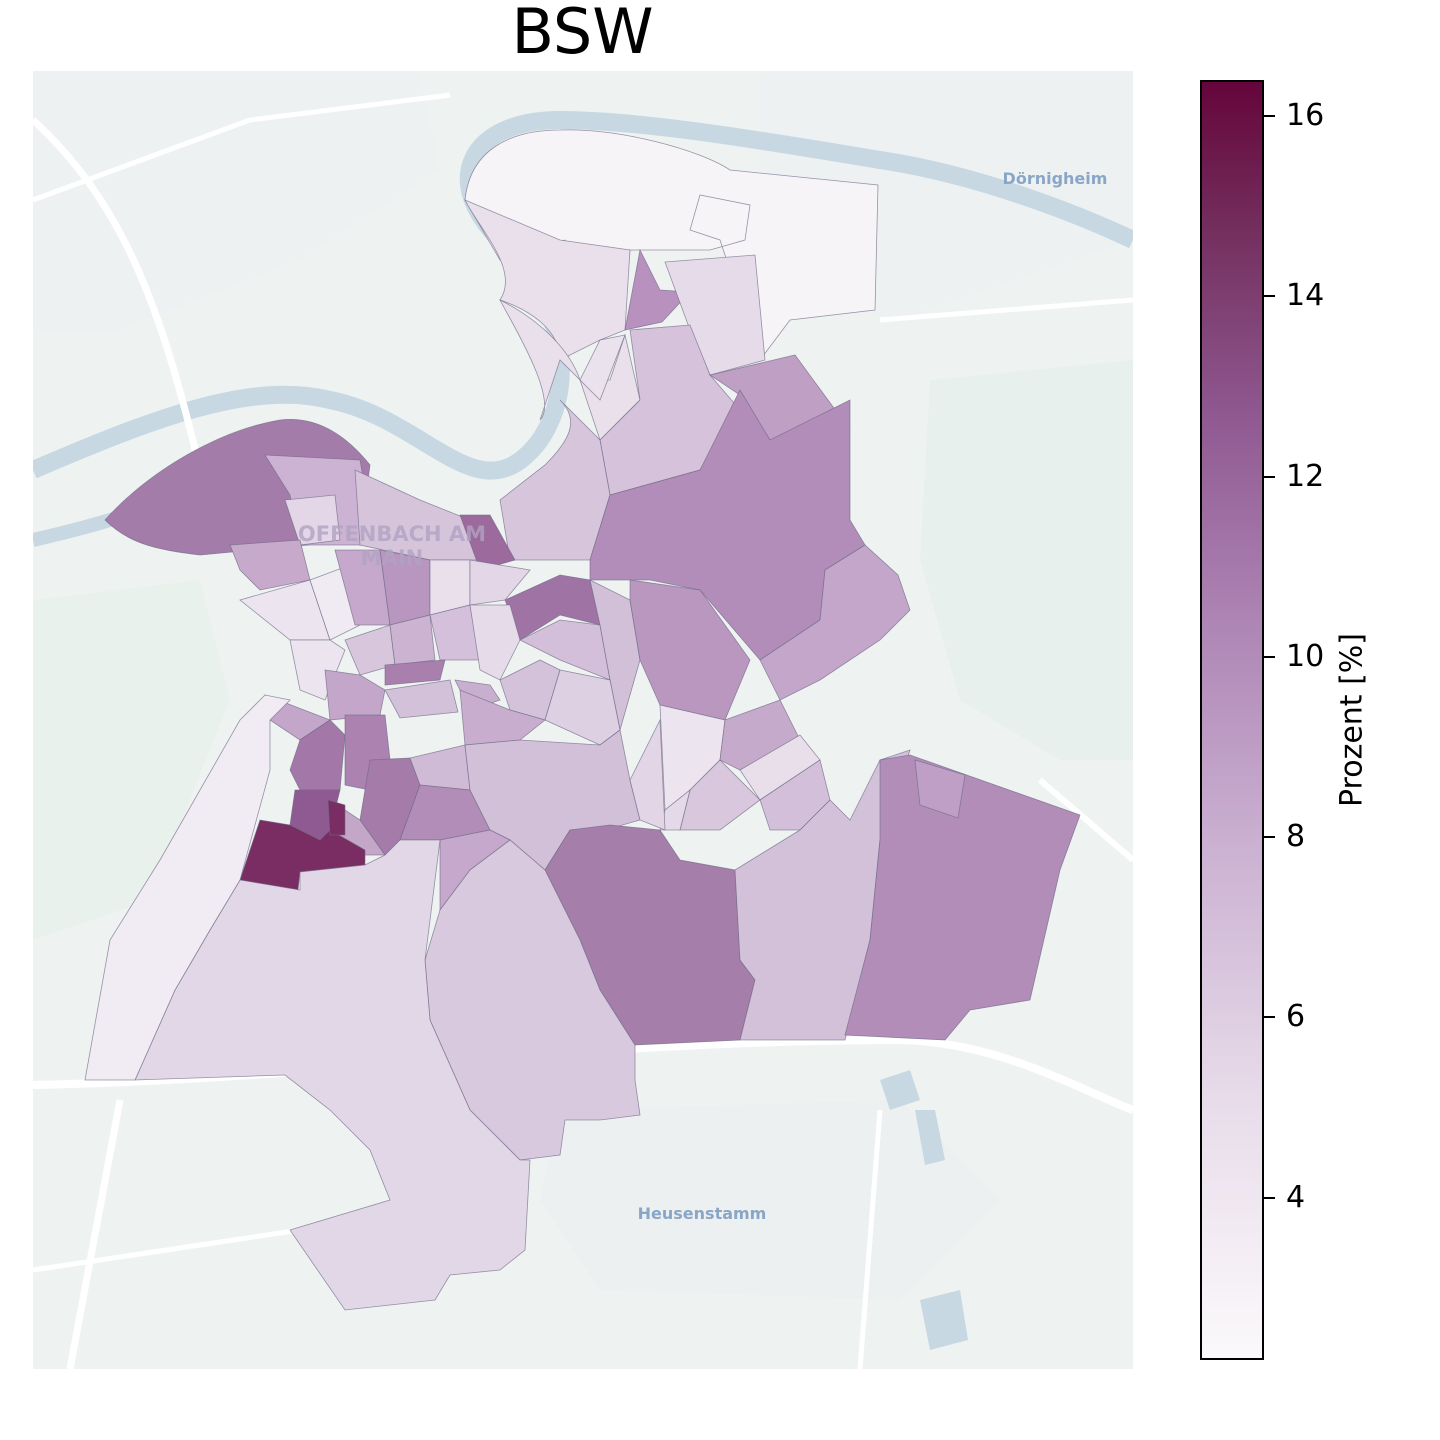  Describe the element at coordinates (1352, 720) in the screenshot. I see `colorbar-label: Prozent [%]` at that location.